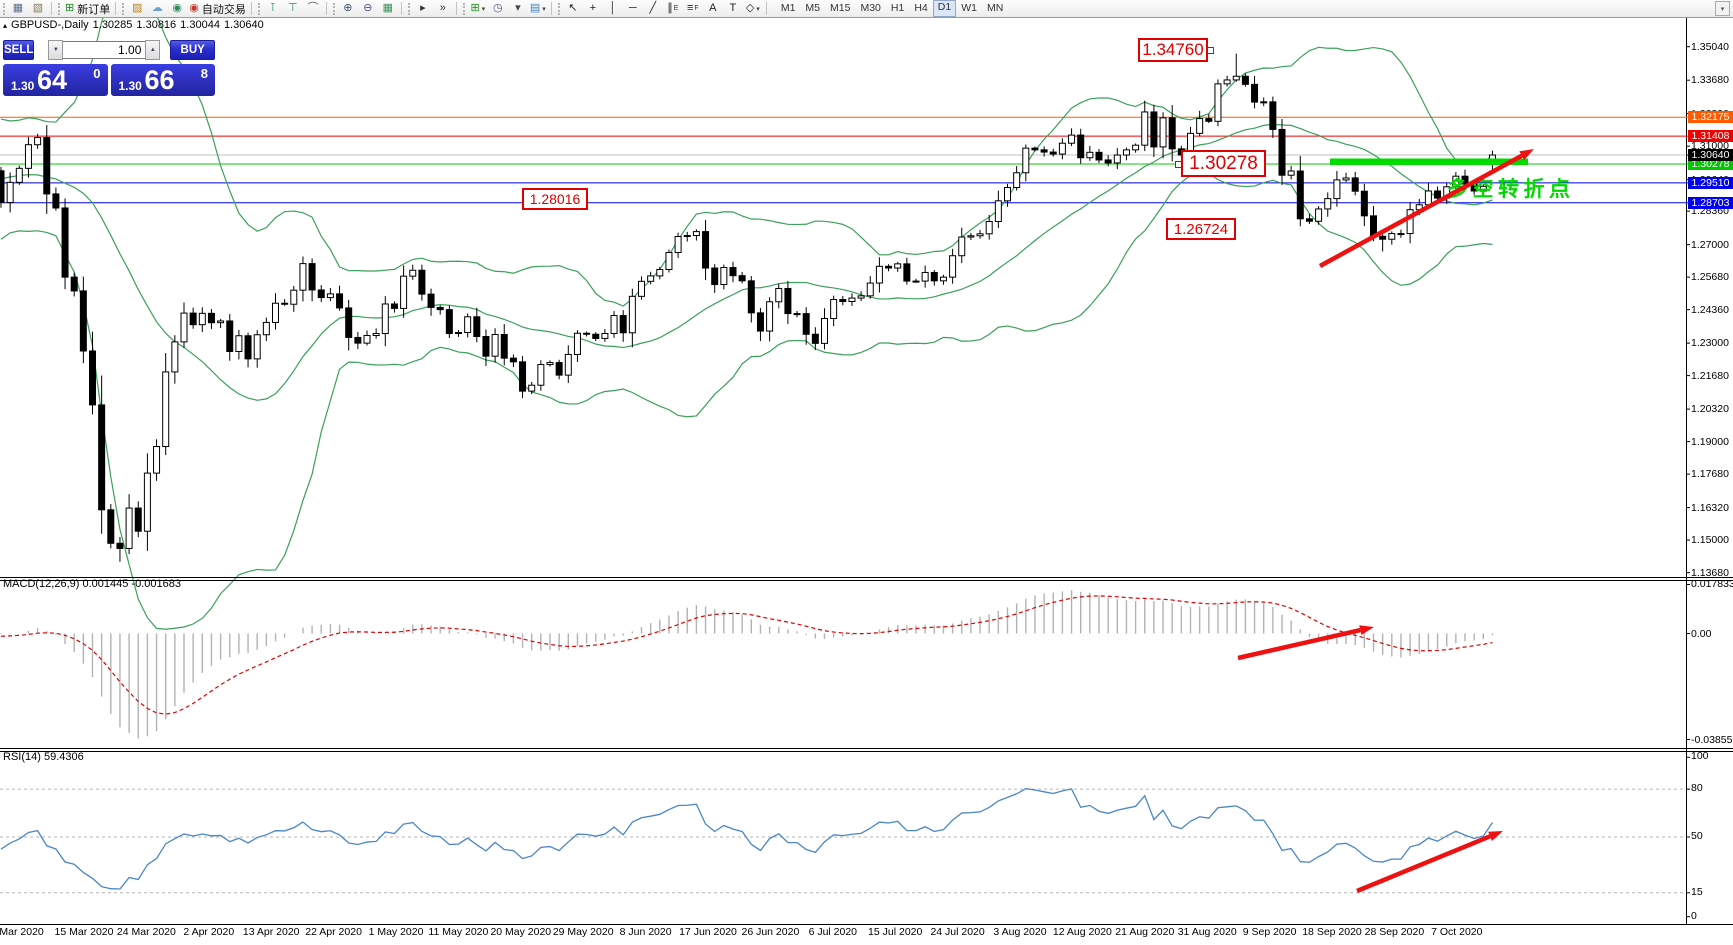 Image resolution: width=1733 pixels, height=945 pixels. I want to click on trend-arrow-main, so click(1426, 208).